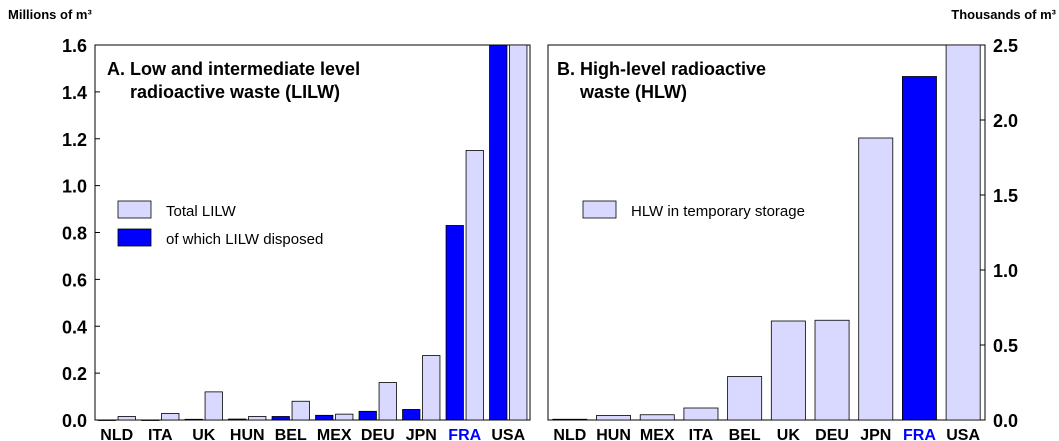 The width and height of the screenshot is (1059, 441). Describe the element at coordinates (170, 417) in the screenshot. I see `bar-total-ita` at that location.